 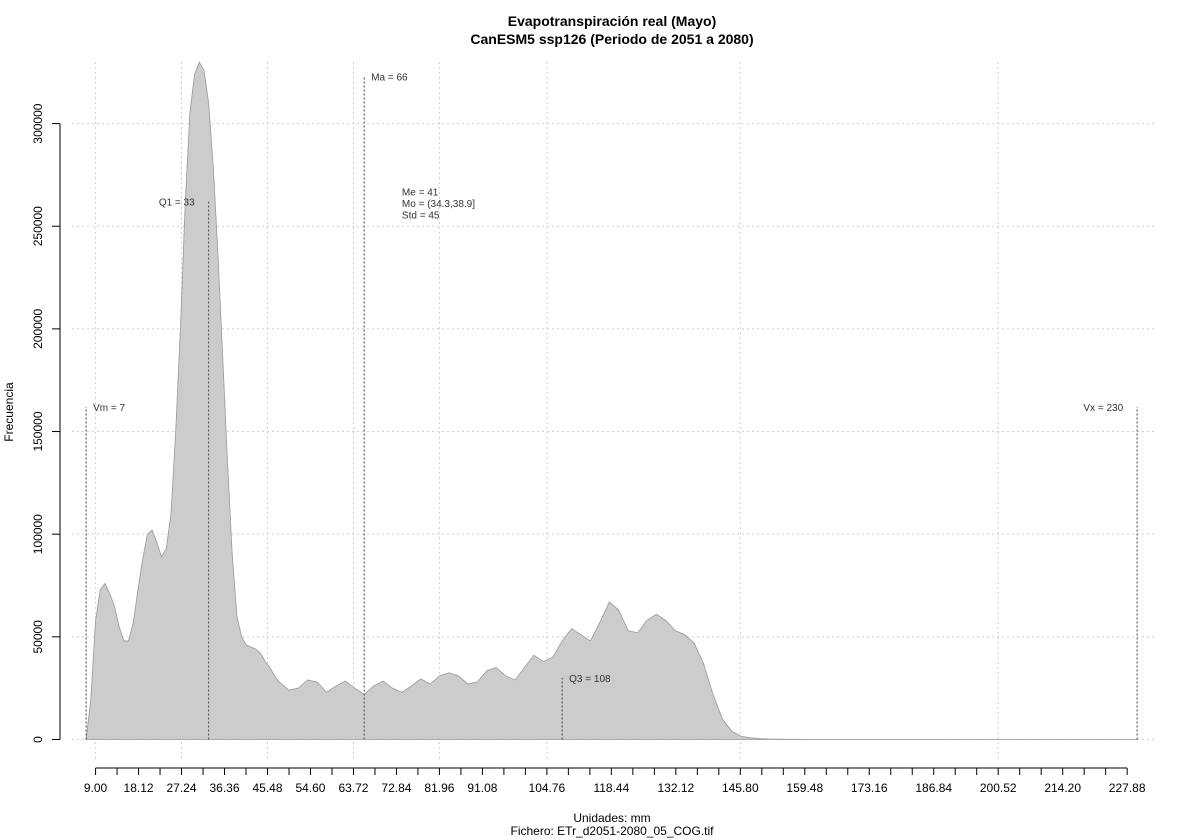 What do you see at coordinates (740, 788) in the screenshot?
I see `x-tick-label: 145.80` at bounding box center [740, 788].